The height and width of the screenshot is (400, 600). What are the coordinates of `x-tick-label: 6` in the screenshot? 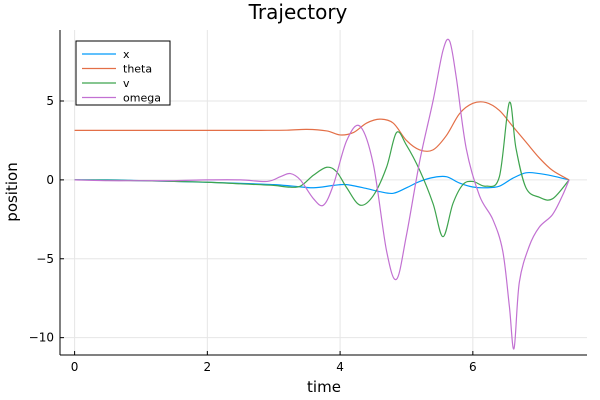 It's located at (473, 367).